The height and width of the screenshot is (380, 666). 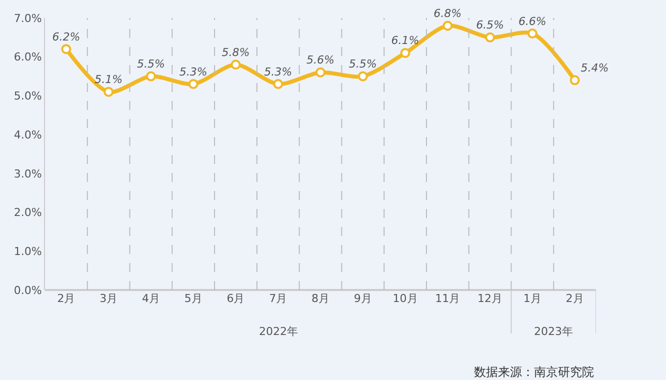 What do you see at coordinates (447, 298) in the screenshot?
I see `x-tick-label: 11月` at bounding box center [447, 298].